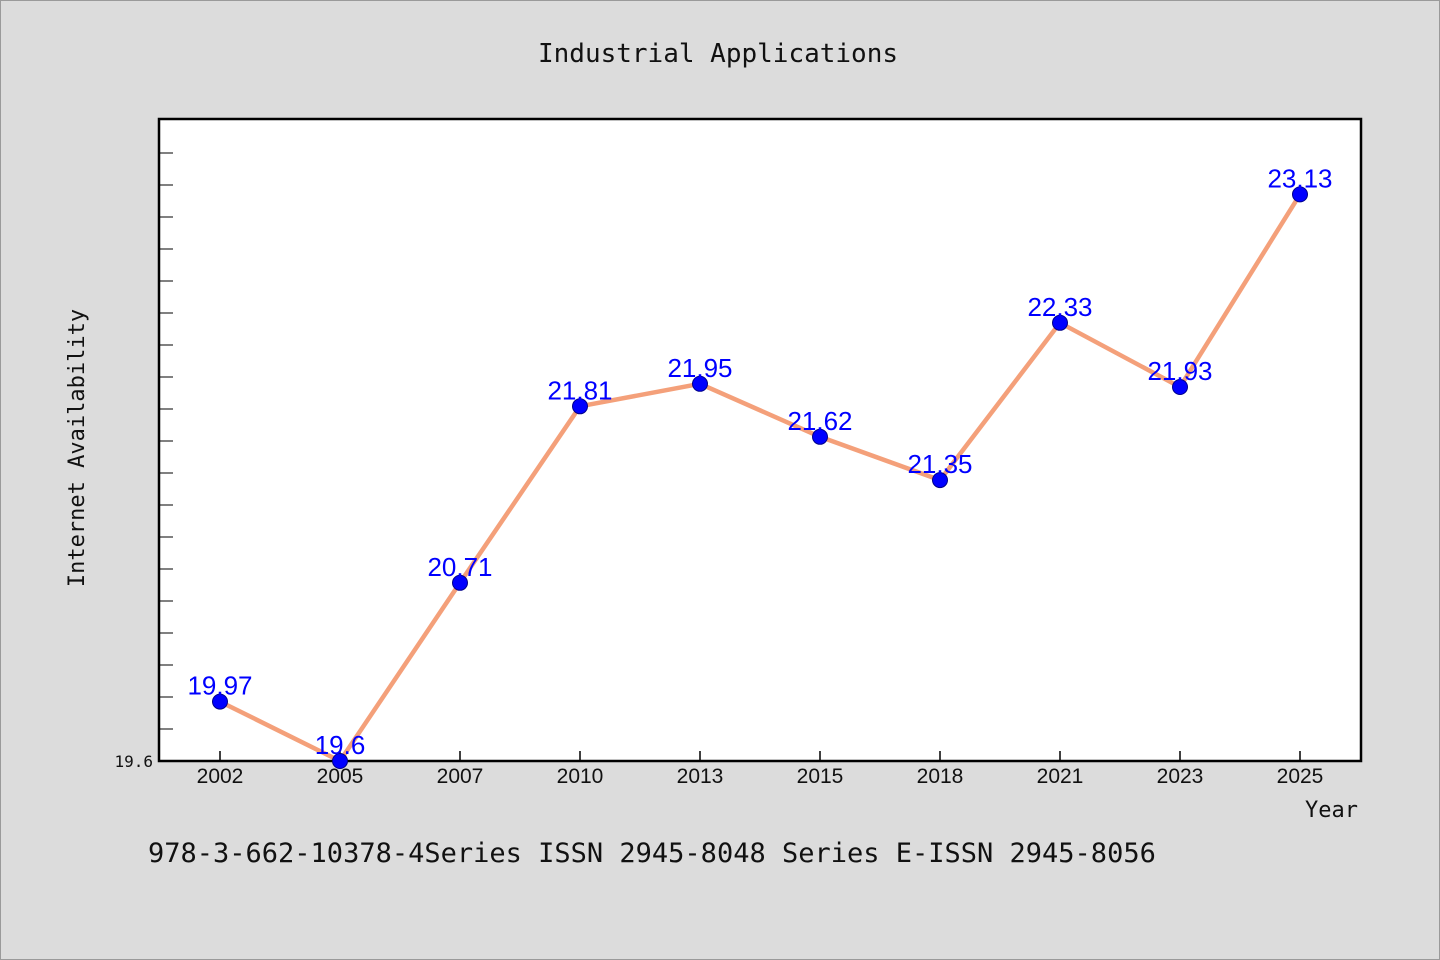 This screenshot has height=960, width=1440. Describe the element at coordinates (579, 390) in the screenshot. I see `data-label-2010: 21.81` at that location.